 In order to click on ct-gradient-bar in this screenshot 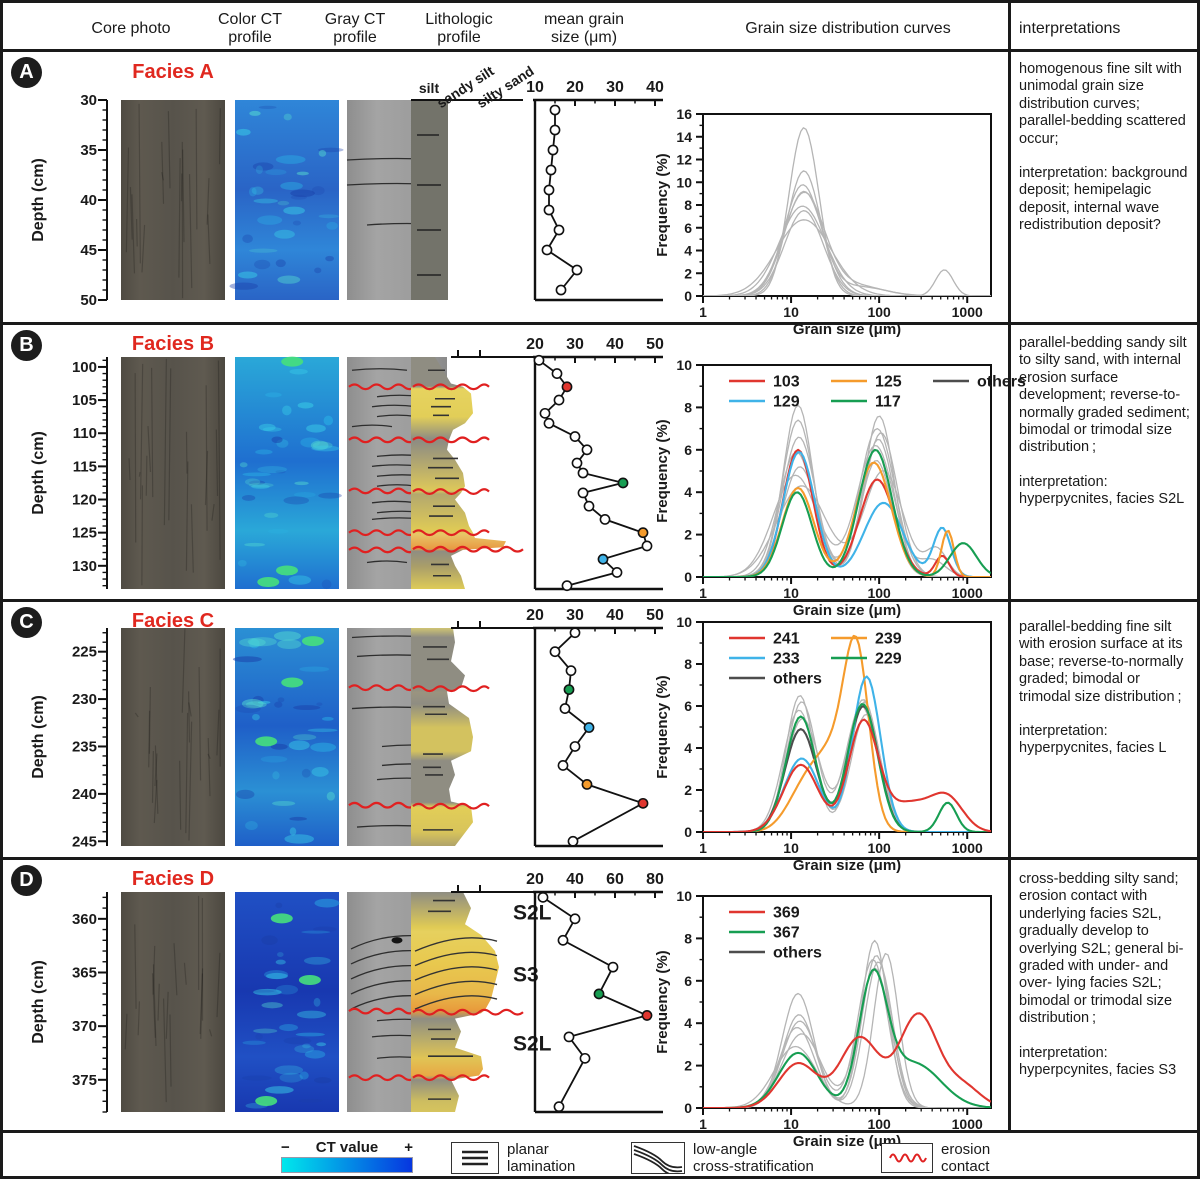, I will do `click(347, 1165)`.